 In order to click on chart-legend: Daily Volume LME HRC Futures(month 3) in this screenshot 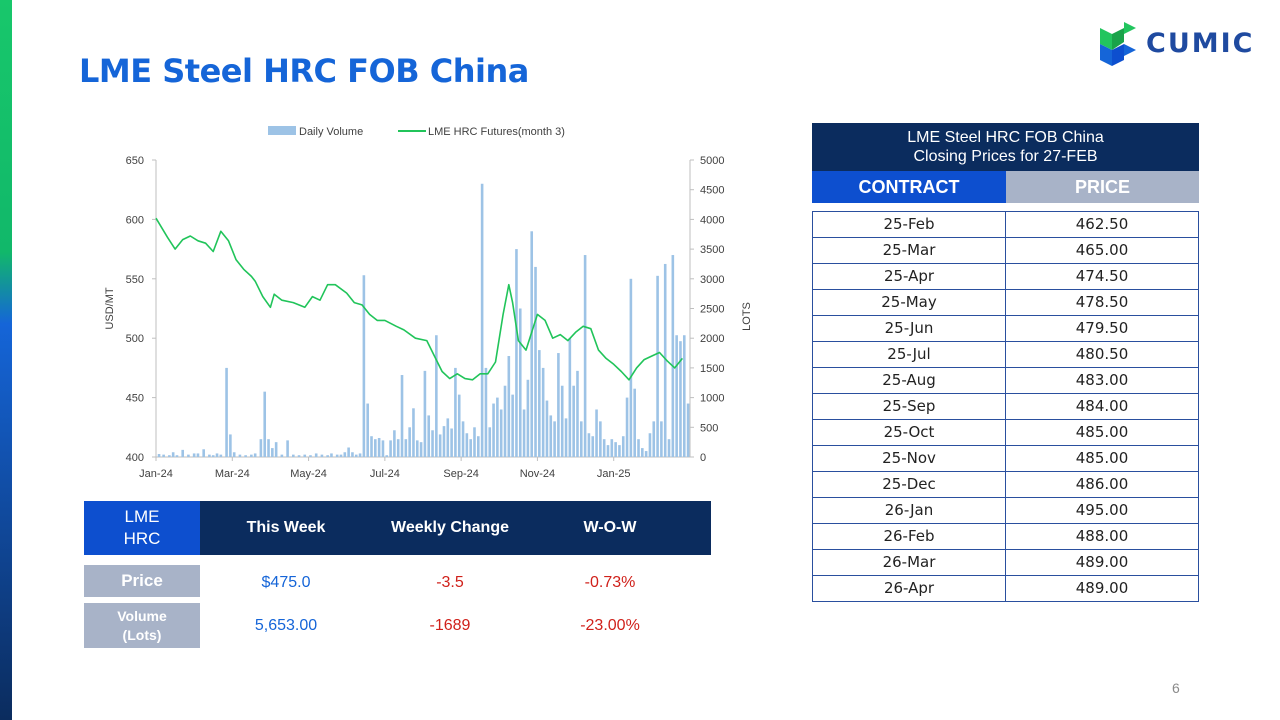, I will do `click(416, 132)`.